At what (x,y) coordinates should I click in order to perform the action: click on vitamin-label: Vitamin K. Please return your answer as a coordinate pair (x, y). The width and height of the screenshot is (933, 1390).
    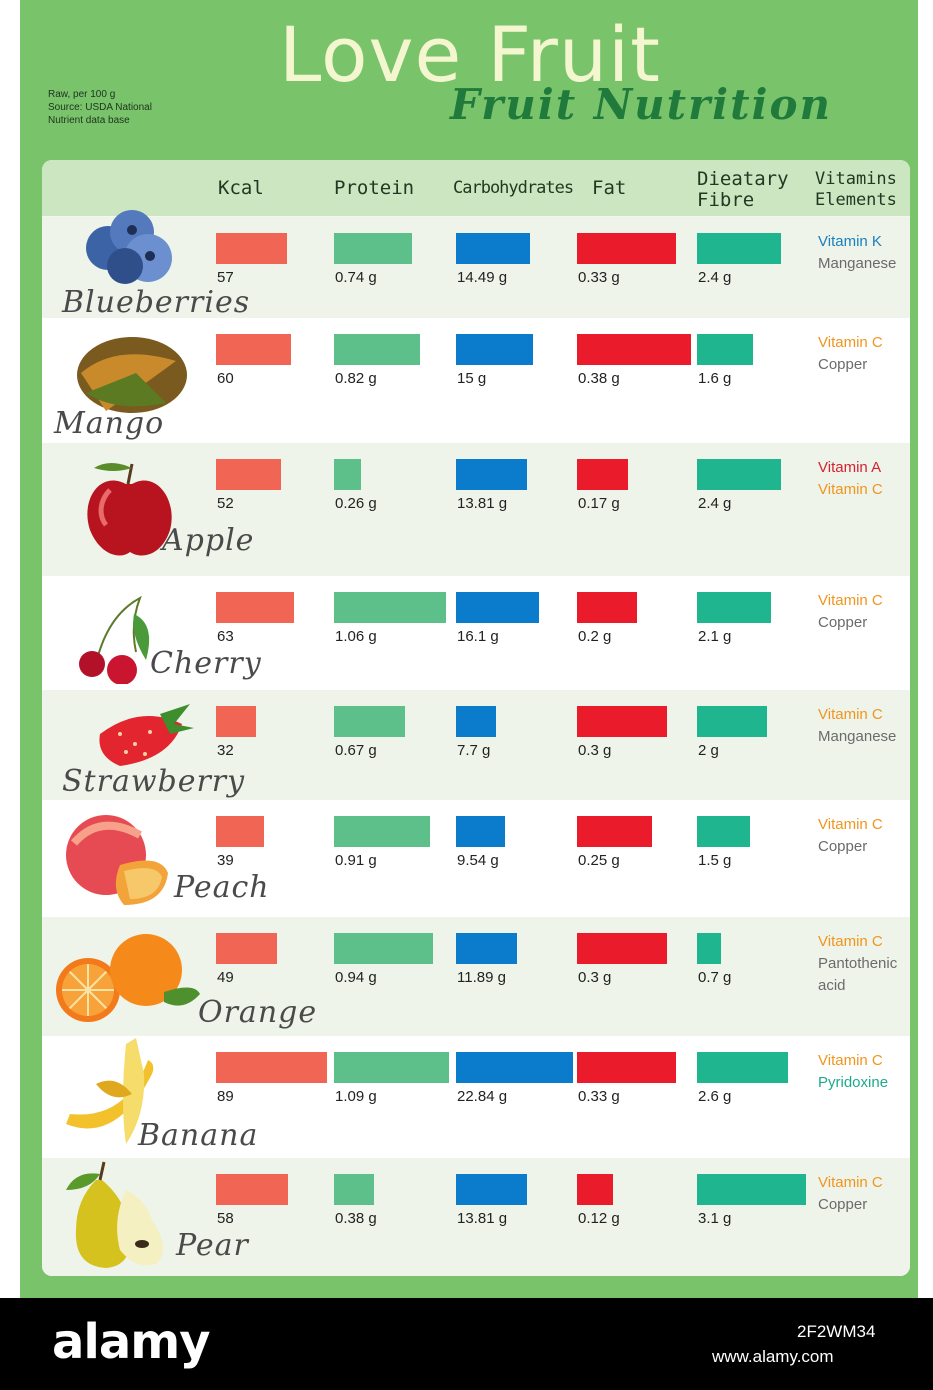
    Looking at the image, I should click on (850, 241).